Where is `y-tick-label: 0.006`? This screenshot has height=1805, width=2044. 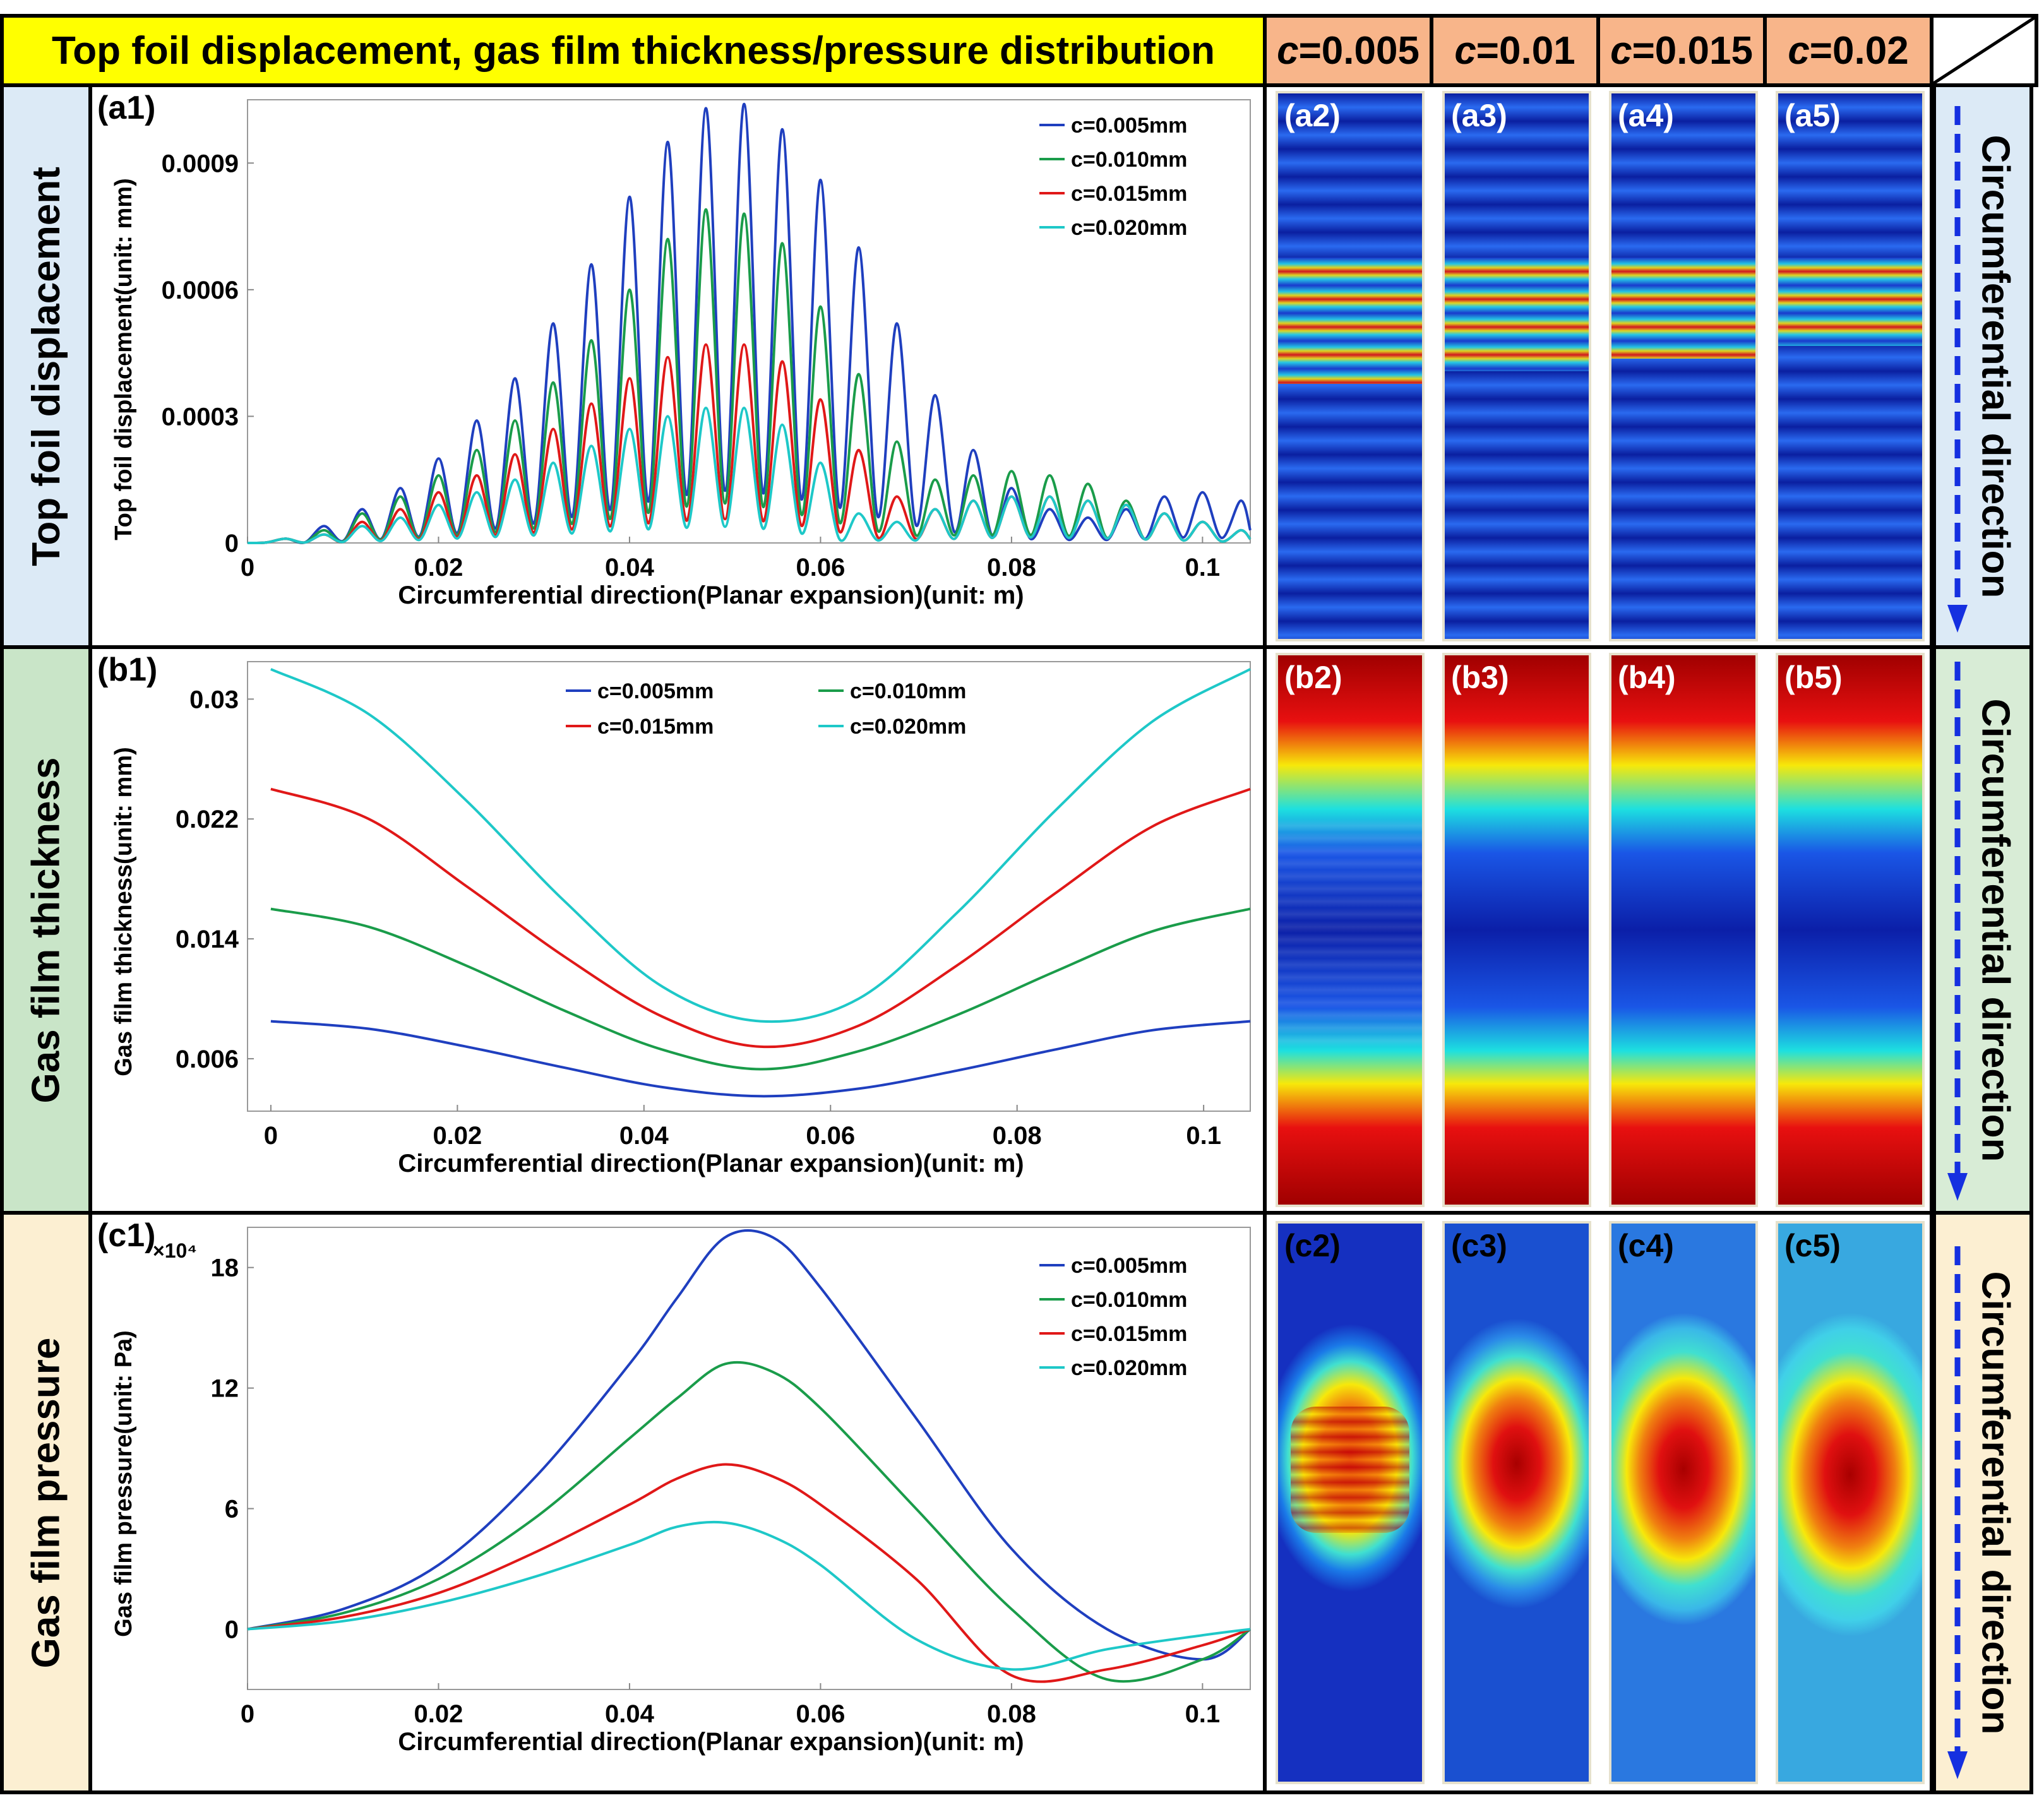 y-tick-label: 0.006 is located at coordinates (207, 1059).